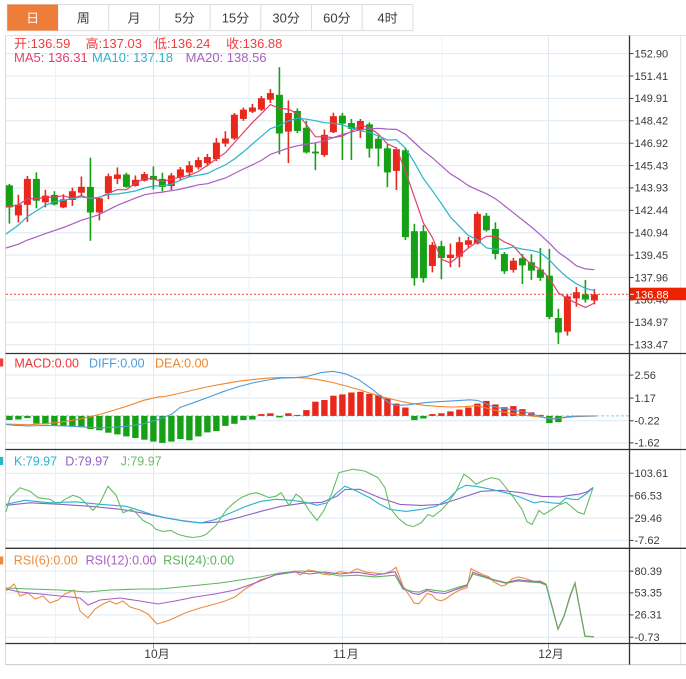 The width and height of the screenshot is (686, 679). What do you see at coordinates (188, 43) in the screenshot?
I see `svg-text: :136.24` at bounding box center [188, 43].